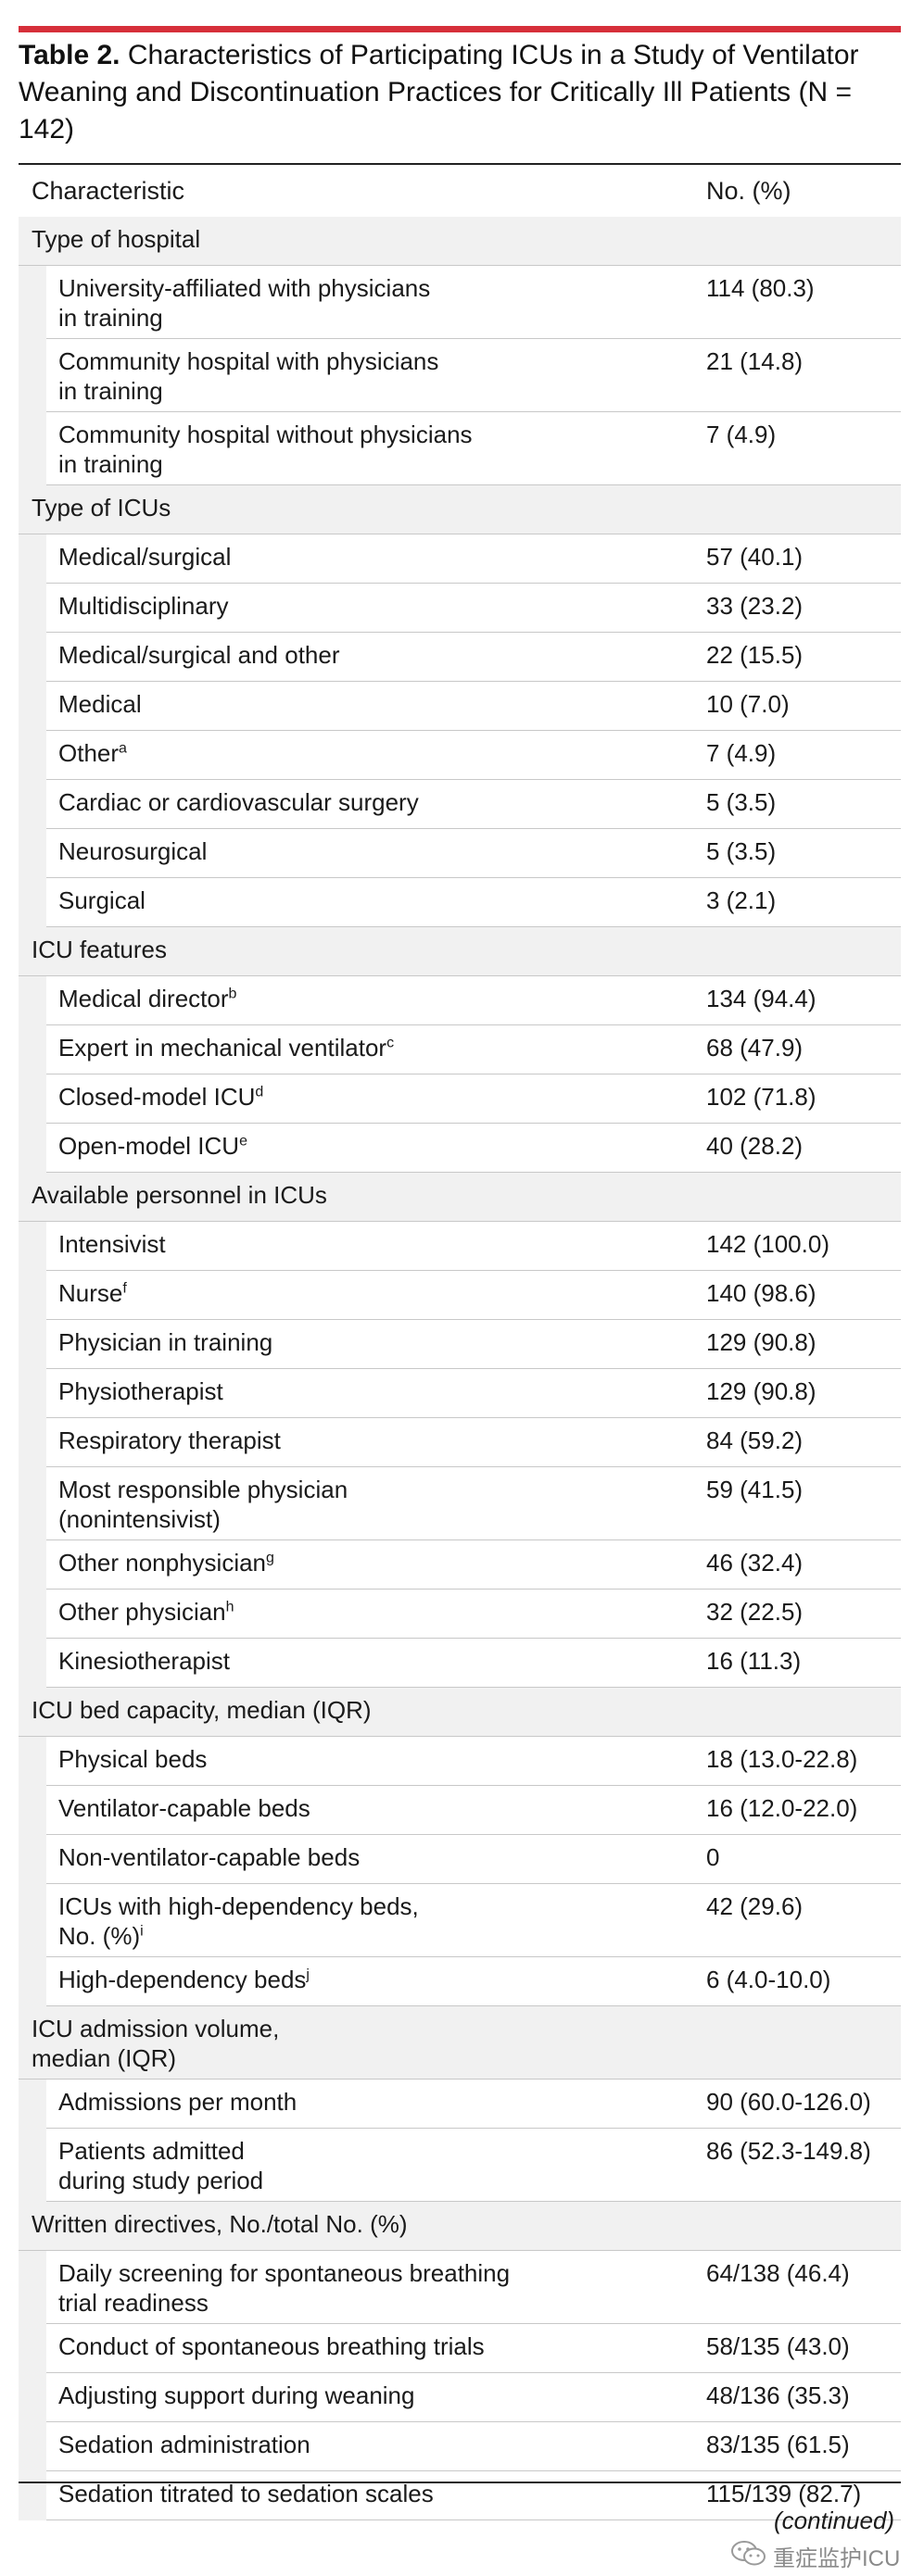 The width and height of the screenshot is (924, 2576). What do you see at coordinates (460, 29) in the screenshot?
I see `title-accent-bar` at bounding box center [460, 29].